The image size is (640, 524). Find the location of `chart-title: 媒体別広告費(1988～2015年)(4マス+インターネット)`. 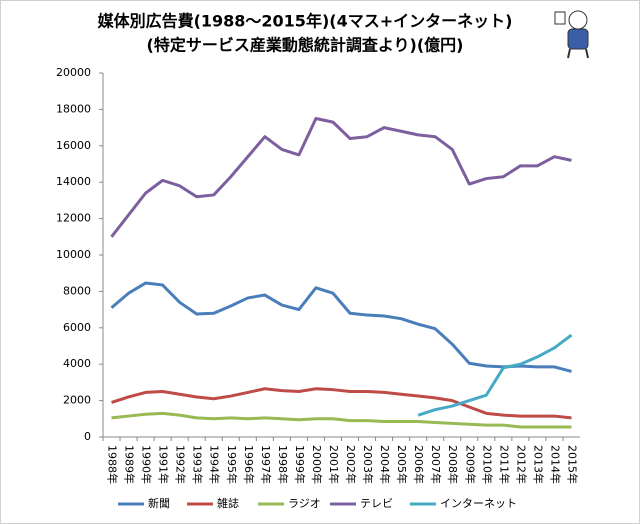

chart-title: 媒体別広告費(1988～2015年)(4マス+インターネット) is located at coordinates (305, 21).